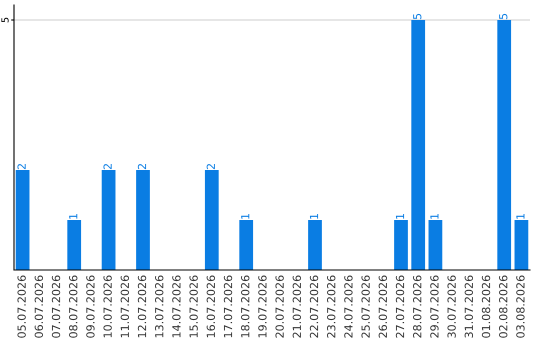 The width and height of the screenshot is (540, 340). Describe the element at coordinates (228, 307) in the screenshot. I see `x-tick-label: 17.07.2026` at that location.